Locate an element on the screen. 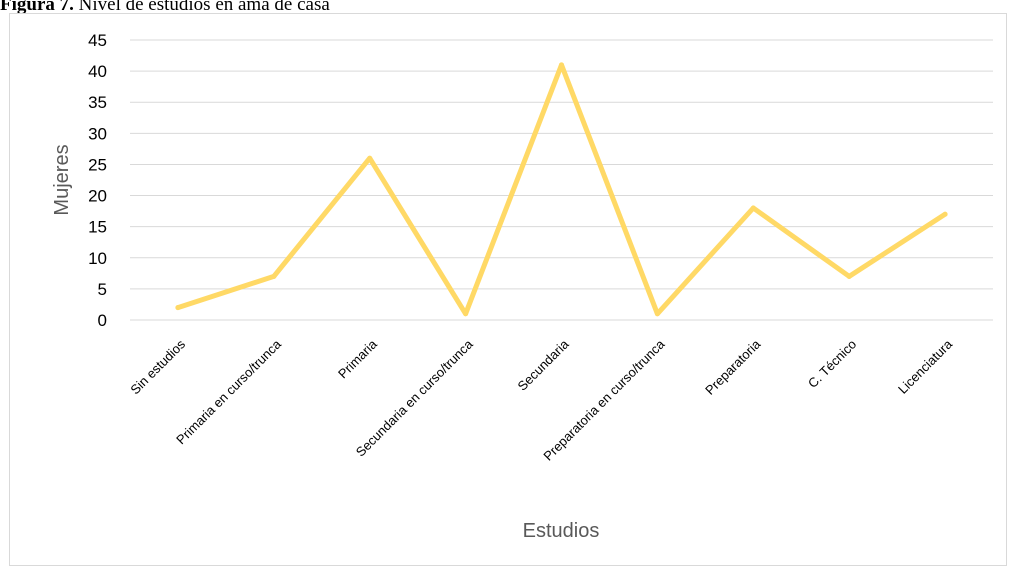 Image resolution: width=1009 pixels, height=567 pixels. y-tick-label: 20 is located at coordinates (97, 196).